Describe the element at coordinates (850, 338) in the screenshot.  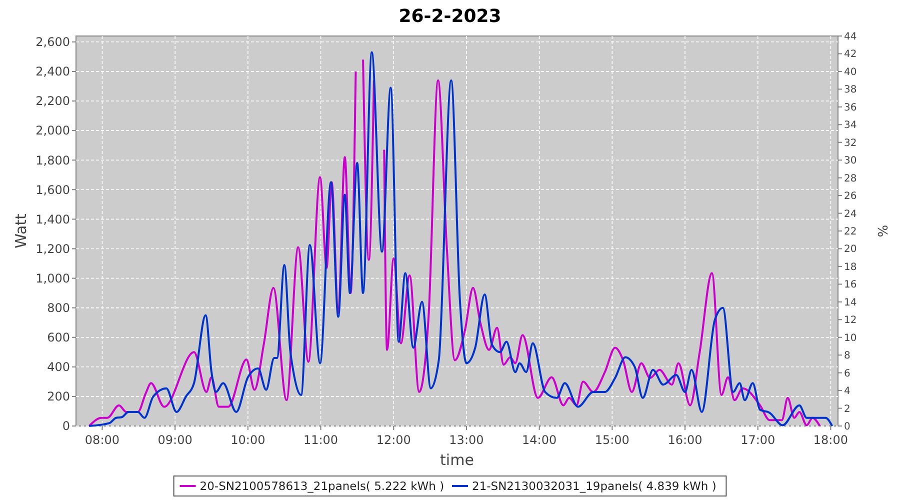
I see `y2-tick-label: 10` at that location.